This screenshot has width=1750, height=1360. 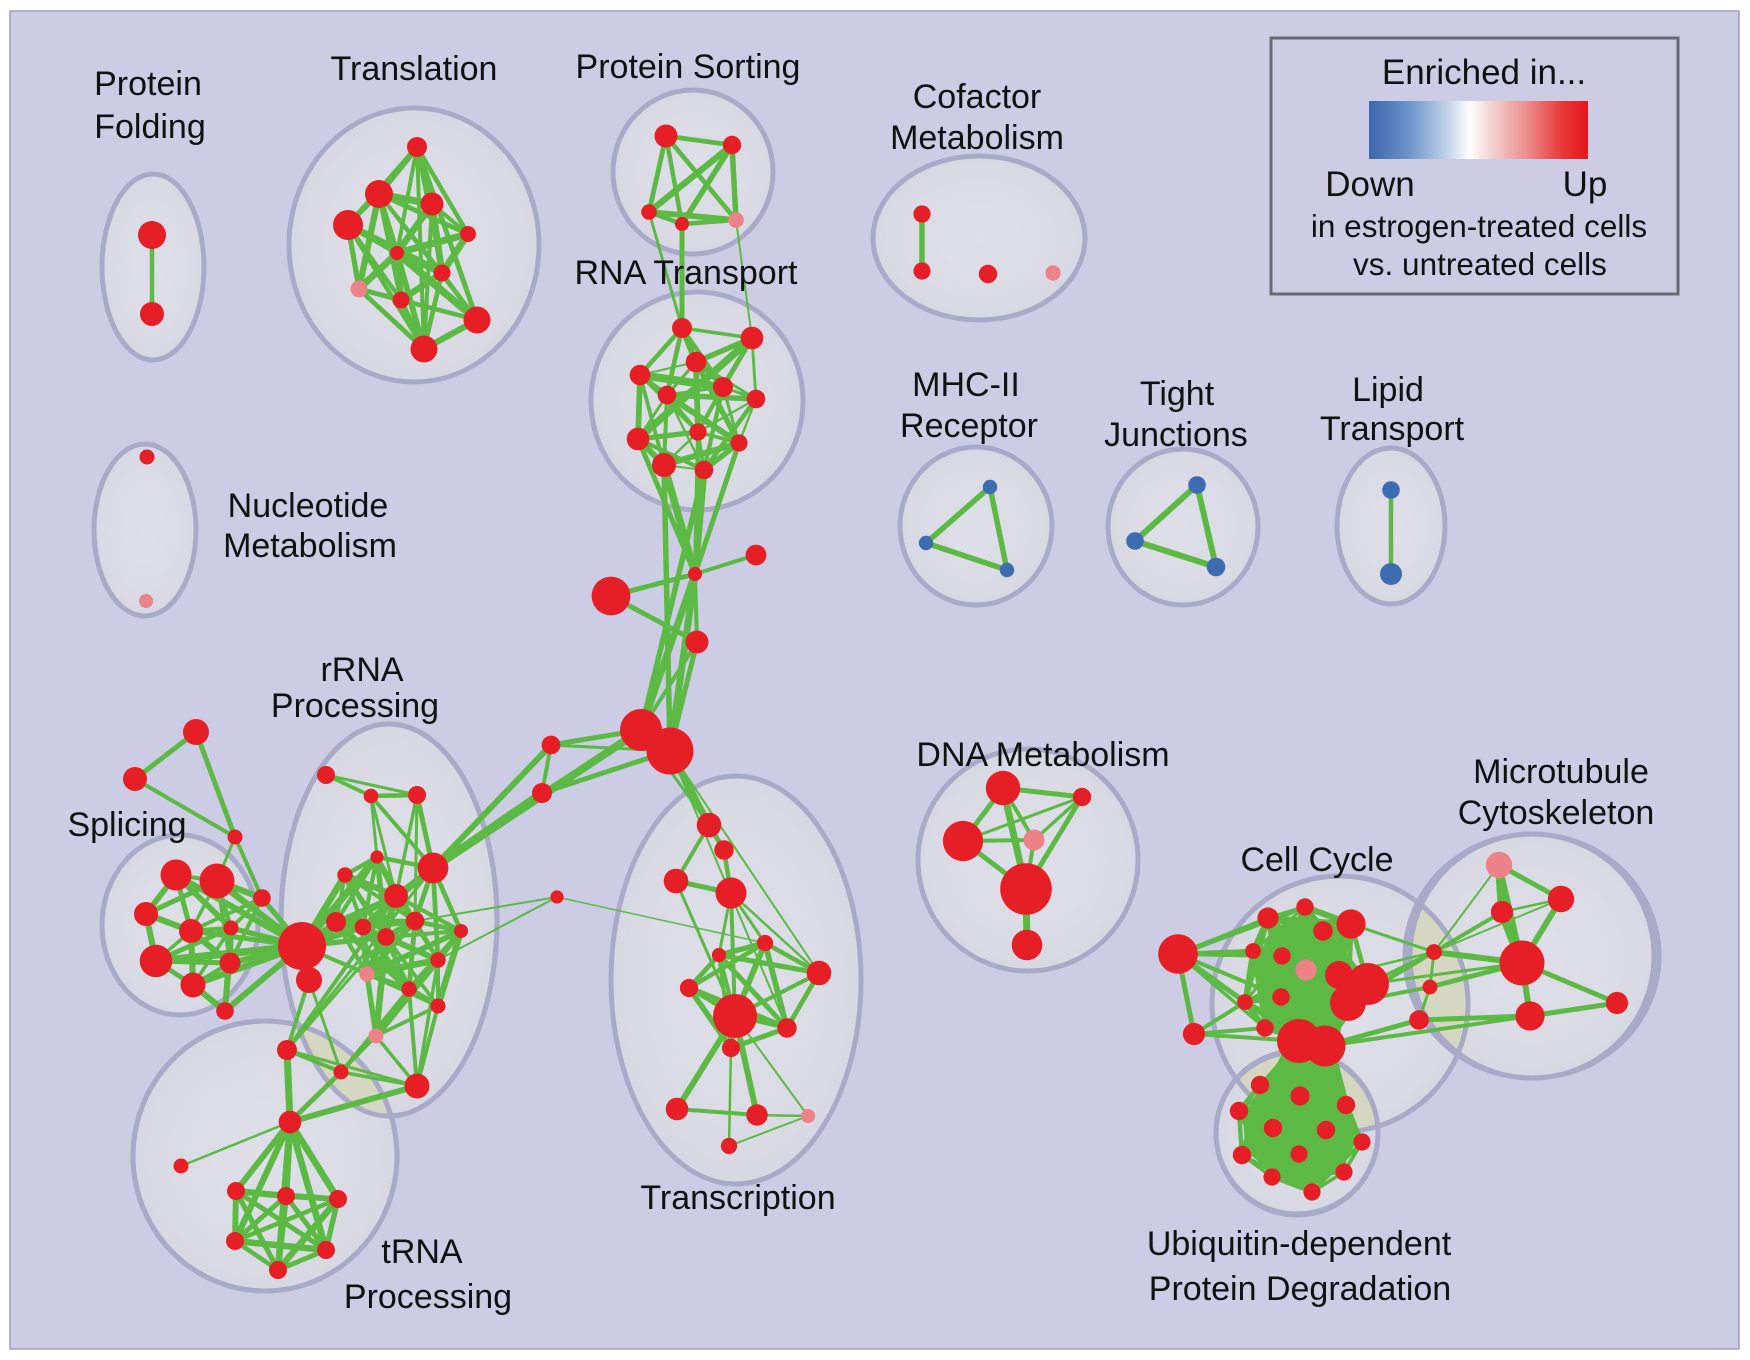 I want to click on svg-text: Junctions, so click(x=1176, y=435).